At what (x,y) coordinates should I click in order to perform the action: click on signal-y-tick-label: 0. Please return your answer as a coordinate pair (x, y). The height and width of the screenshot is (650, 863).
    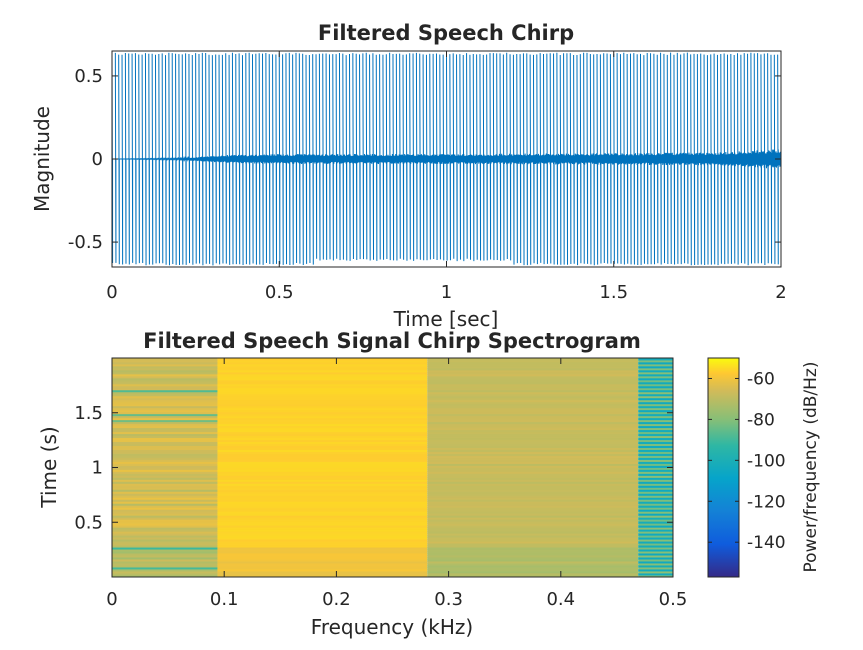
    Looking at the image, I should click on (97, 159).